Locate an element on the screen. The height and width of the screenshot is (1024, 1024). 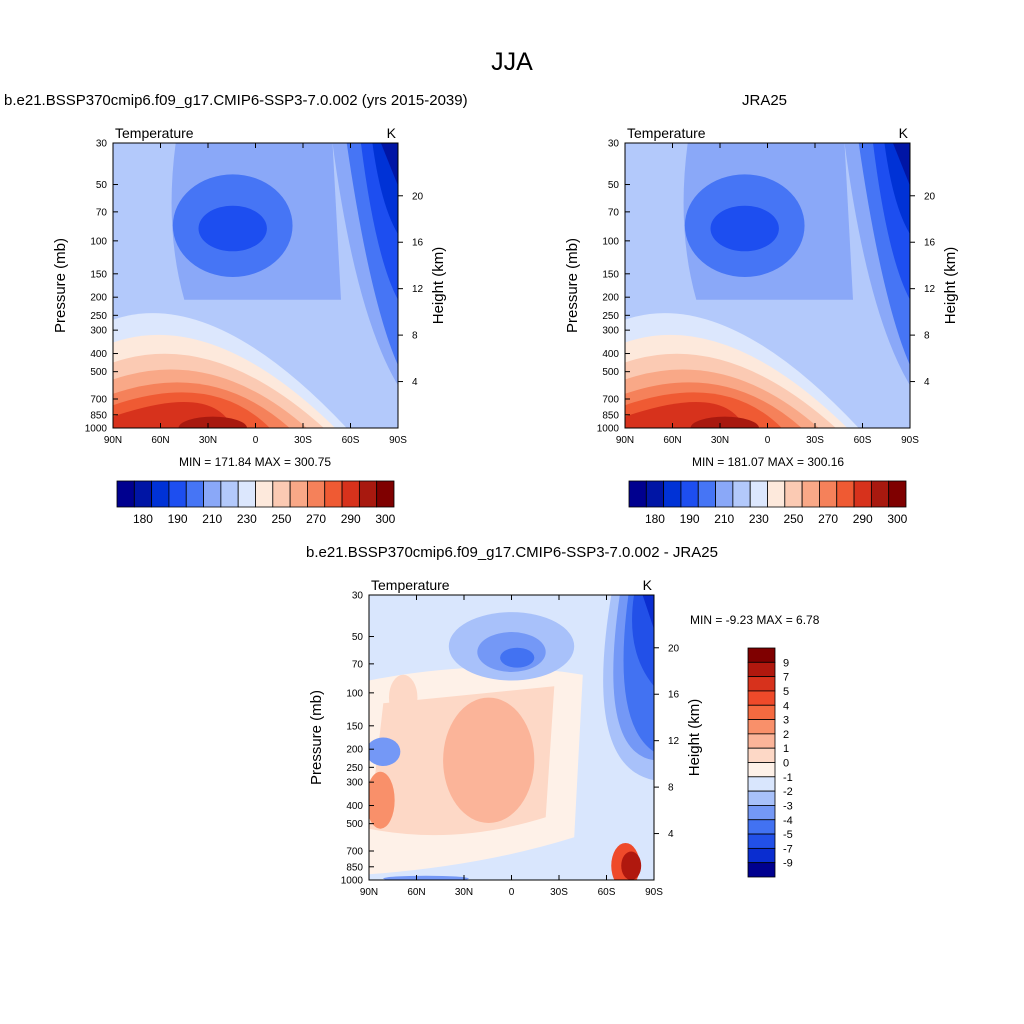
colorbar-label: 210 is located at coordinates (212, 519).